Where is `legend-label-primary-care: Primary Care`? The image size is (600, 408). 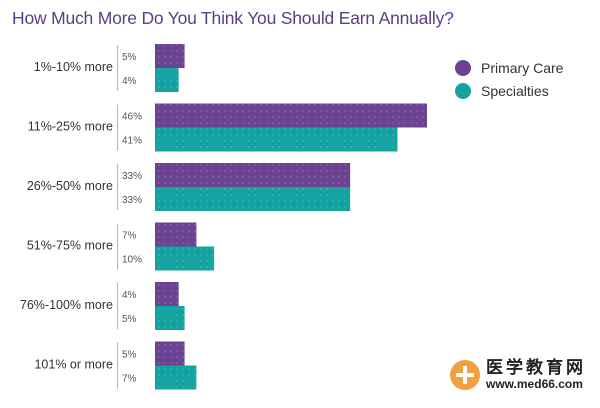 legend-label-primary-care: Primary Care is located at coordinates (522, 68).